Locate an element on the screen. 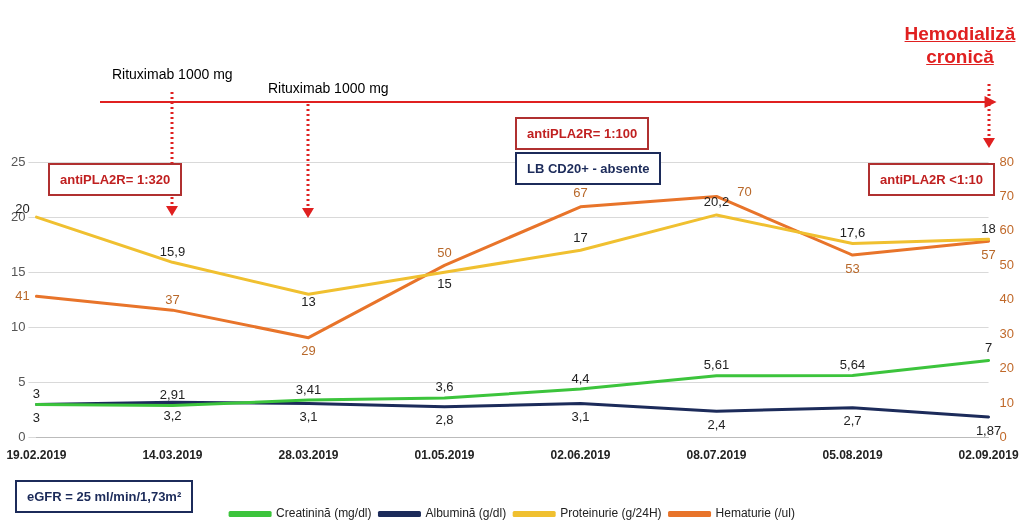 The width and height of the screenshot is (1025, 530). x-tick-label: 02.09.2019 is located at coordinates (988, 455).